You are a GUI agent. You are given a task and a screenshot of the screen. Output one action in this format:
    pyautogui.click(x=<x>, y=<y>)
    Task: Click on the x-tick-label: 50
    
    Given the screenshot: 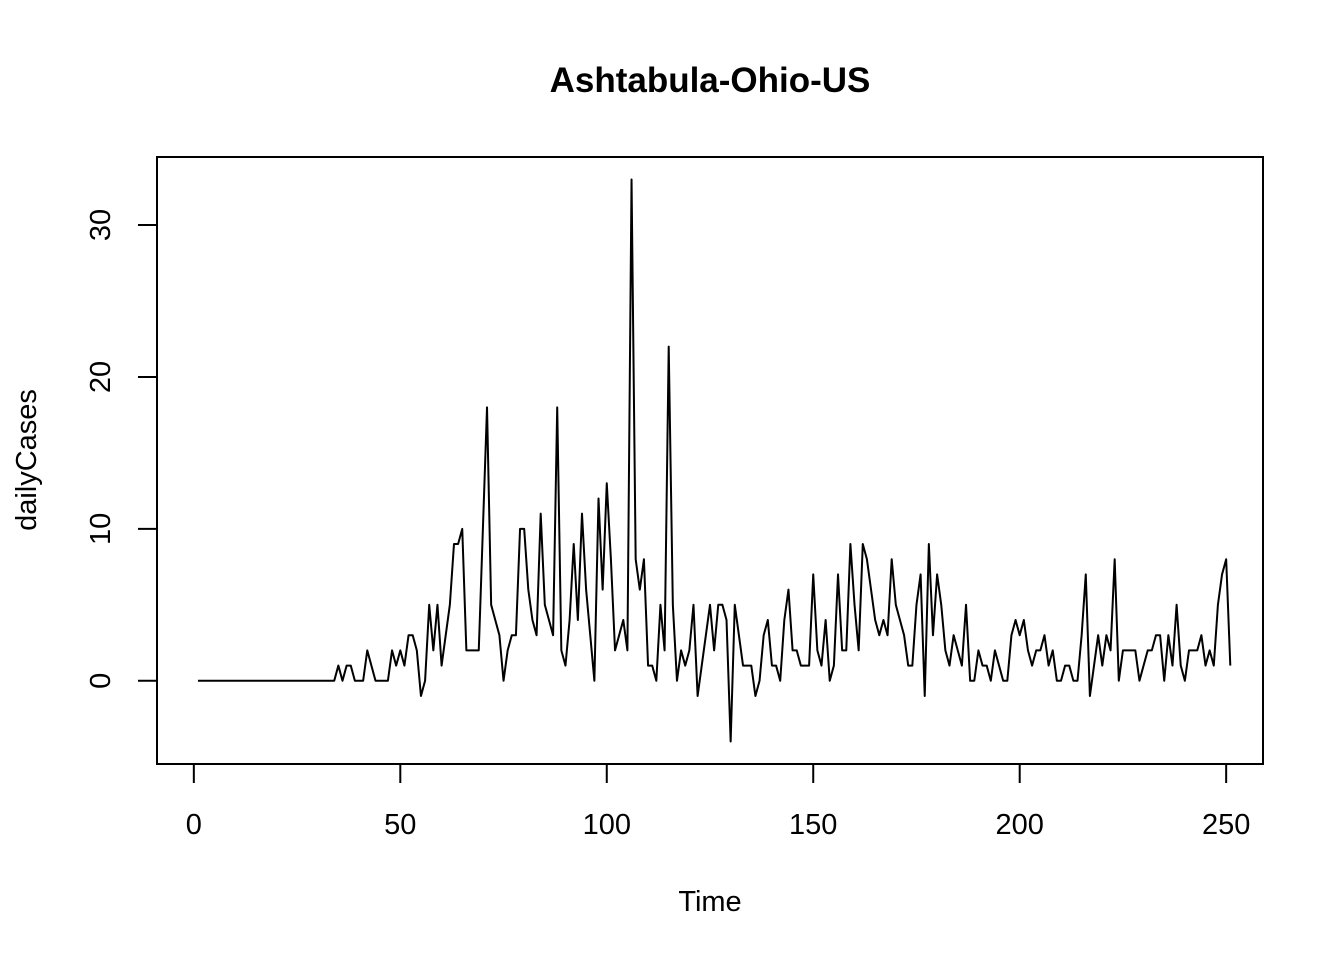 What is the action you would take?
    pyautogui.click(x=400, y=825)
    